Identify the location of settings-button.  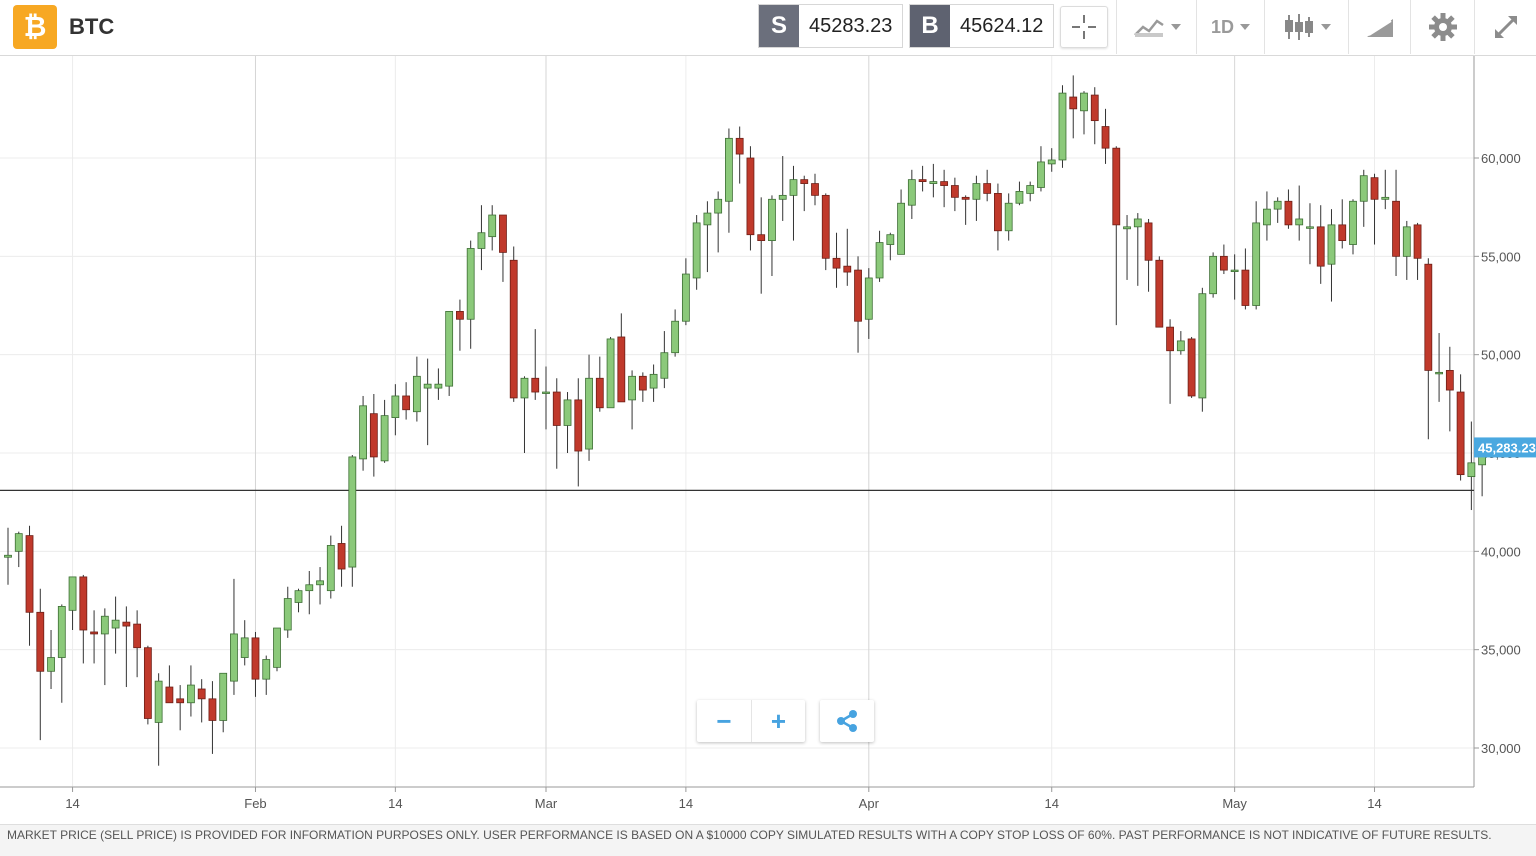
(1442, 27).